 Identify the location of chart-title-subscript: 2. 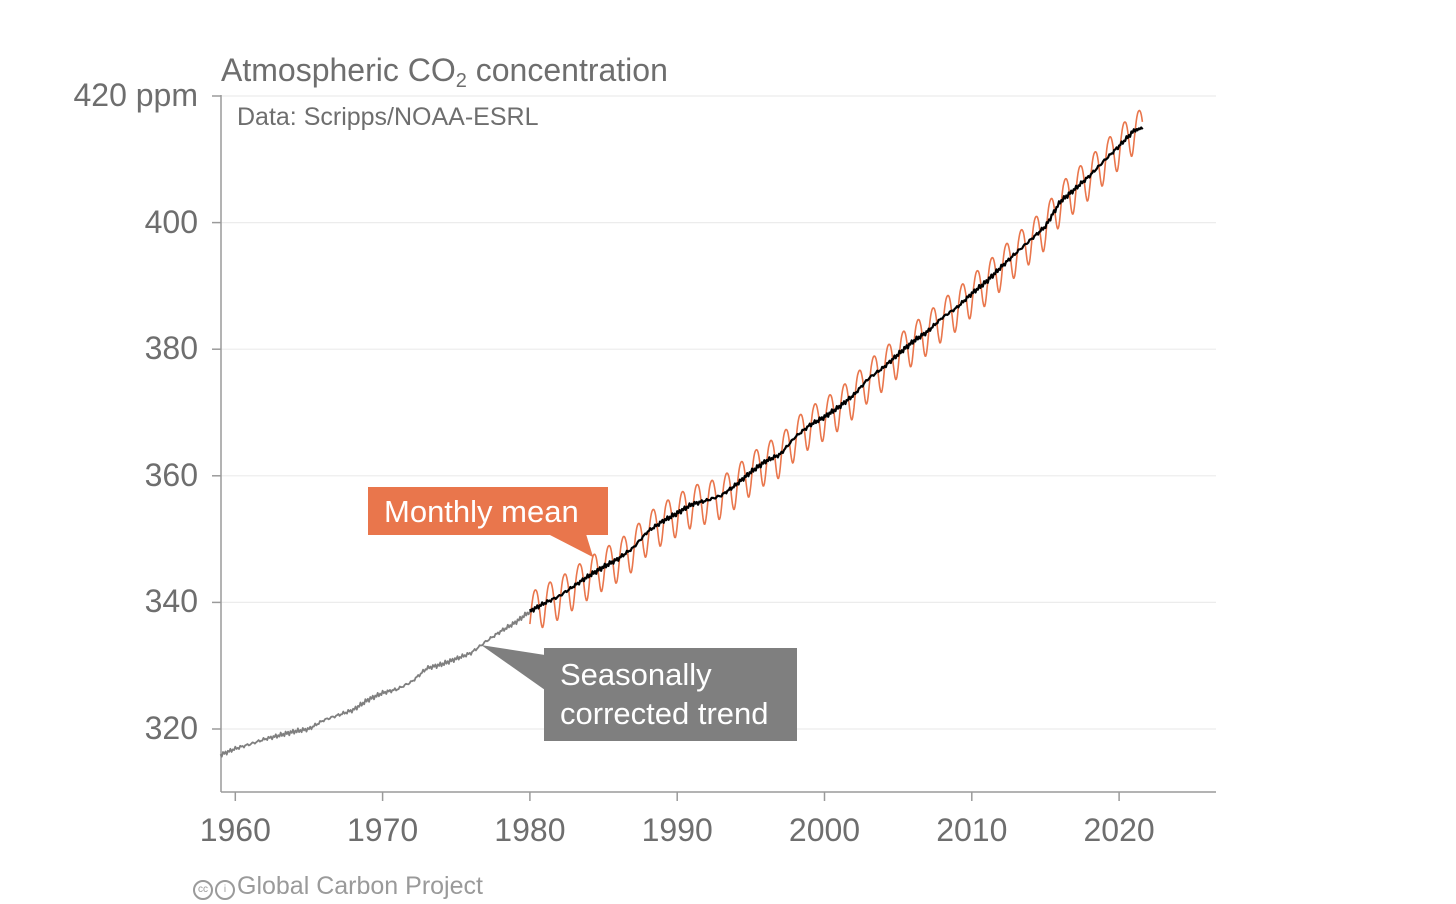
(461, 81).